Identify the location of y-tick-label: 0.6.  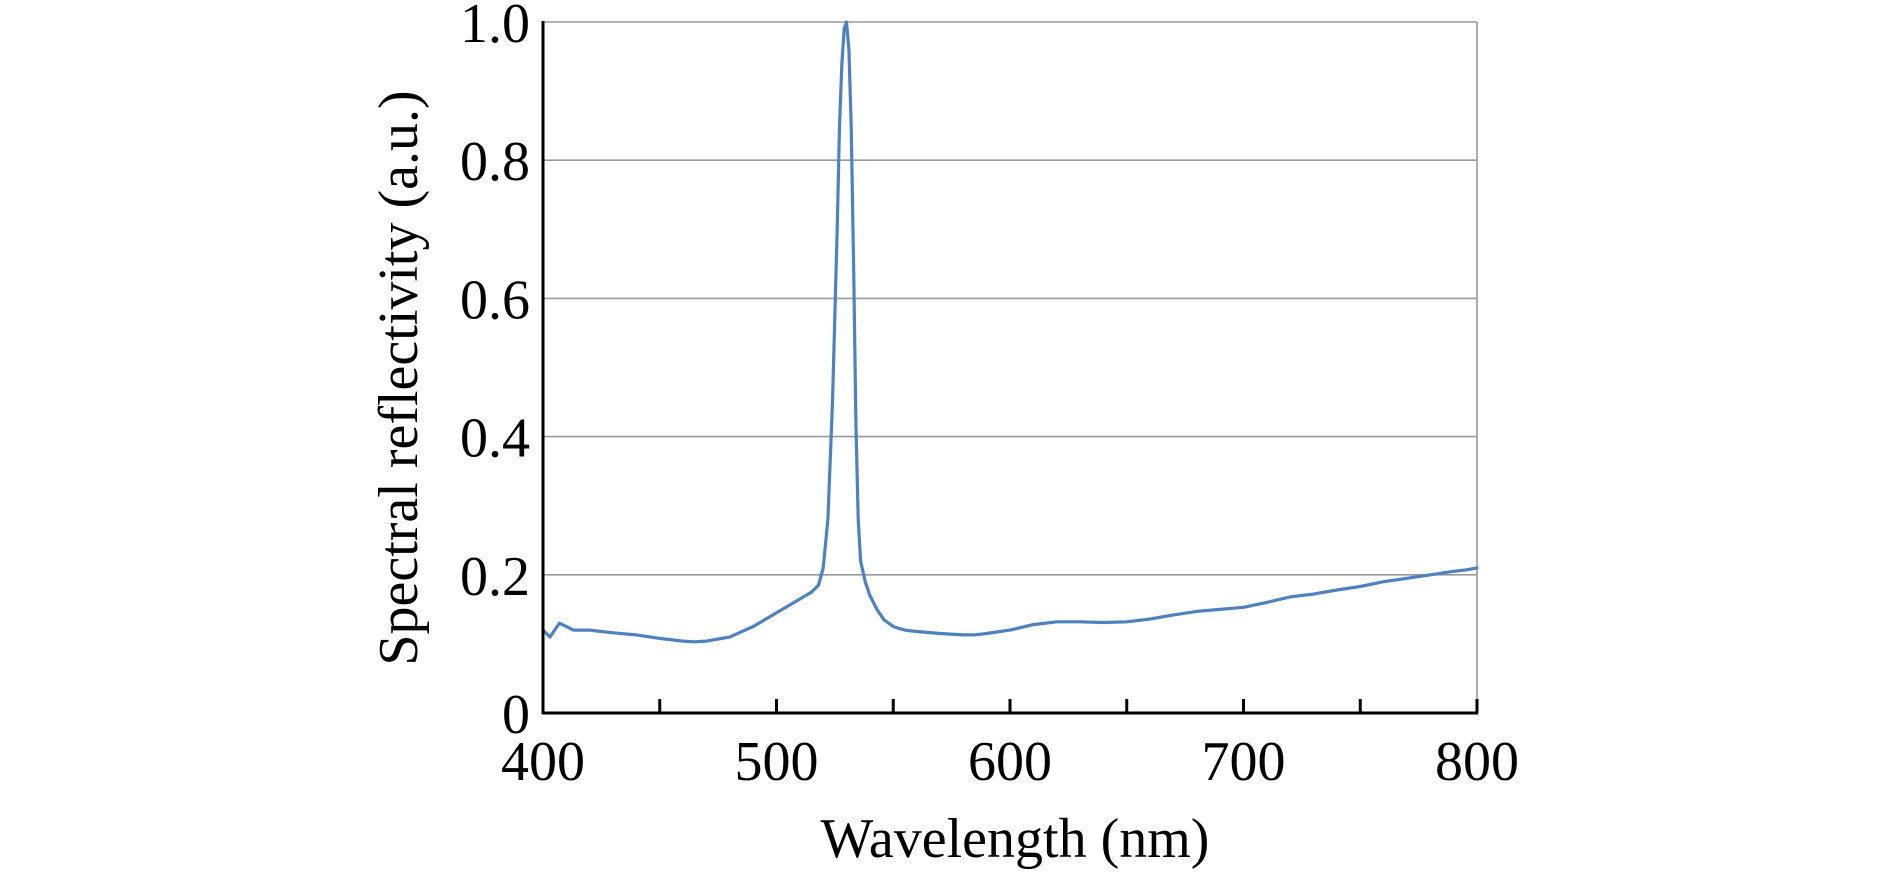
(495, 300).